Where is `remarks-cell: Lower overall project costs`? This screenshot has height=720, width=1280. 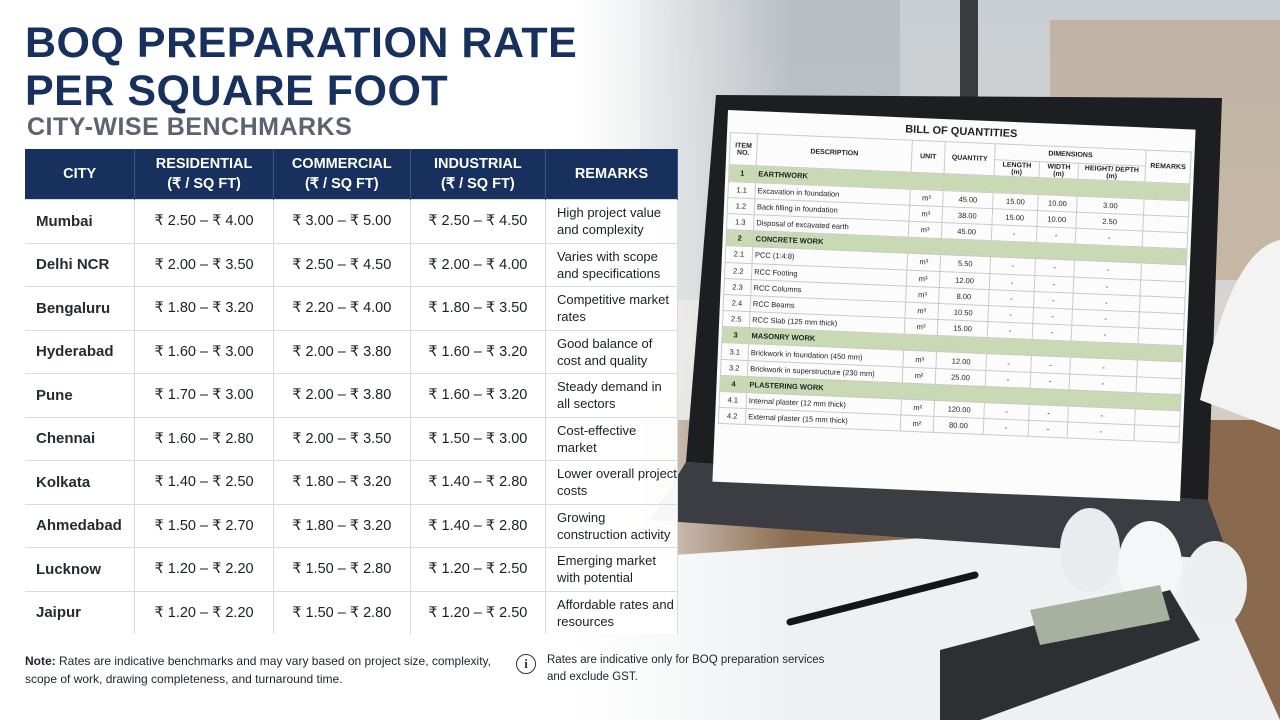
remarks-cell: Lower overall project costs is located at coordinates (612, 482).